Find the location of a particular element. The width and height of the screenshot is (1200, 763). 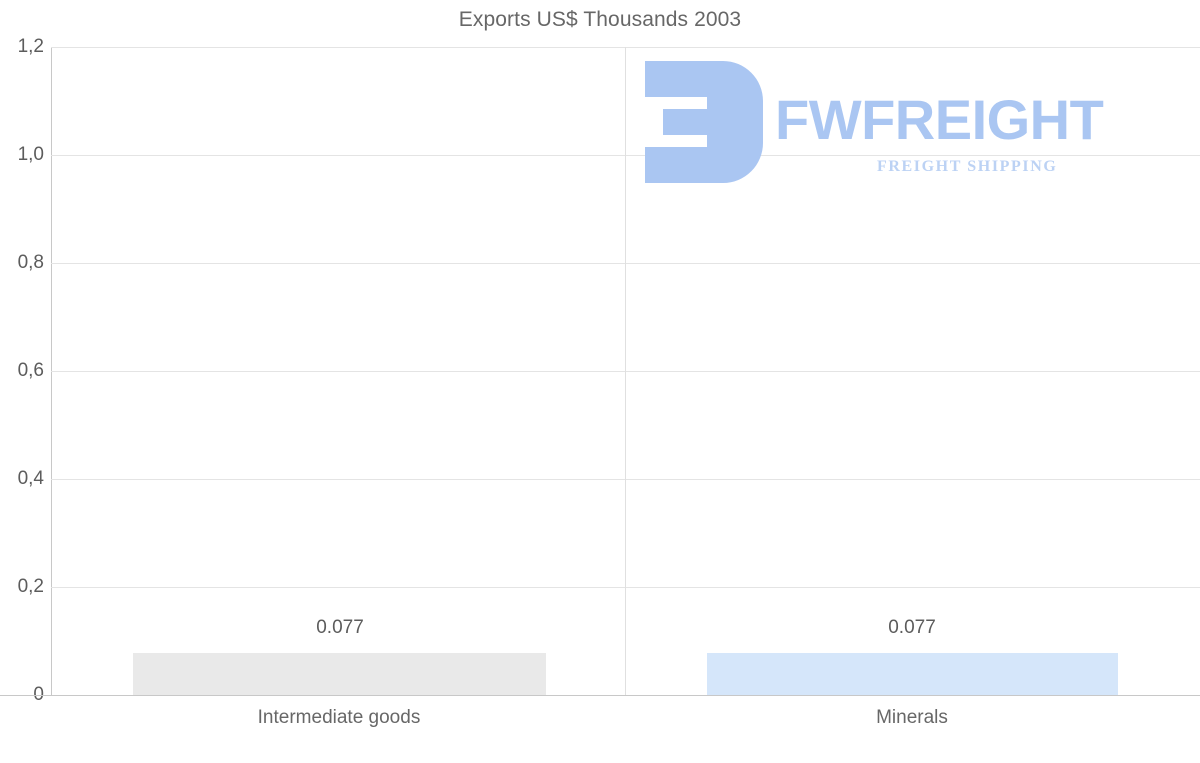

y-axis-tick-label-0-8: 0,8 is located at coordinates (30, 262).